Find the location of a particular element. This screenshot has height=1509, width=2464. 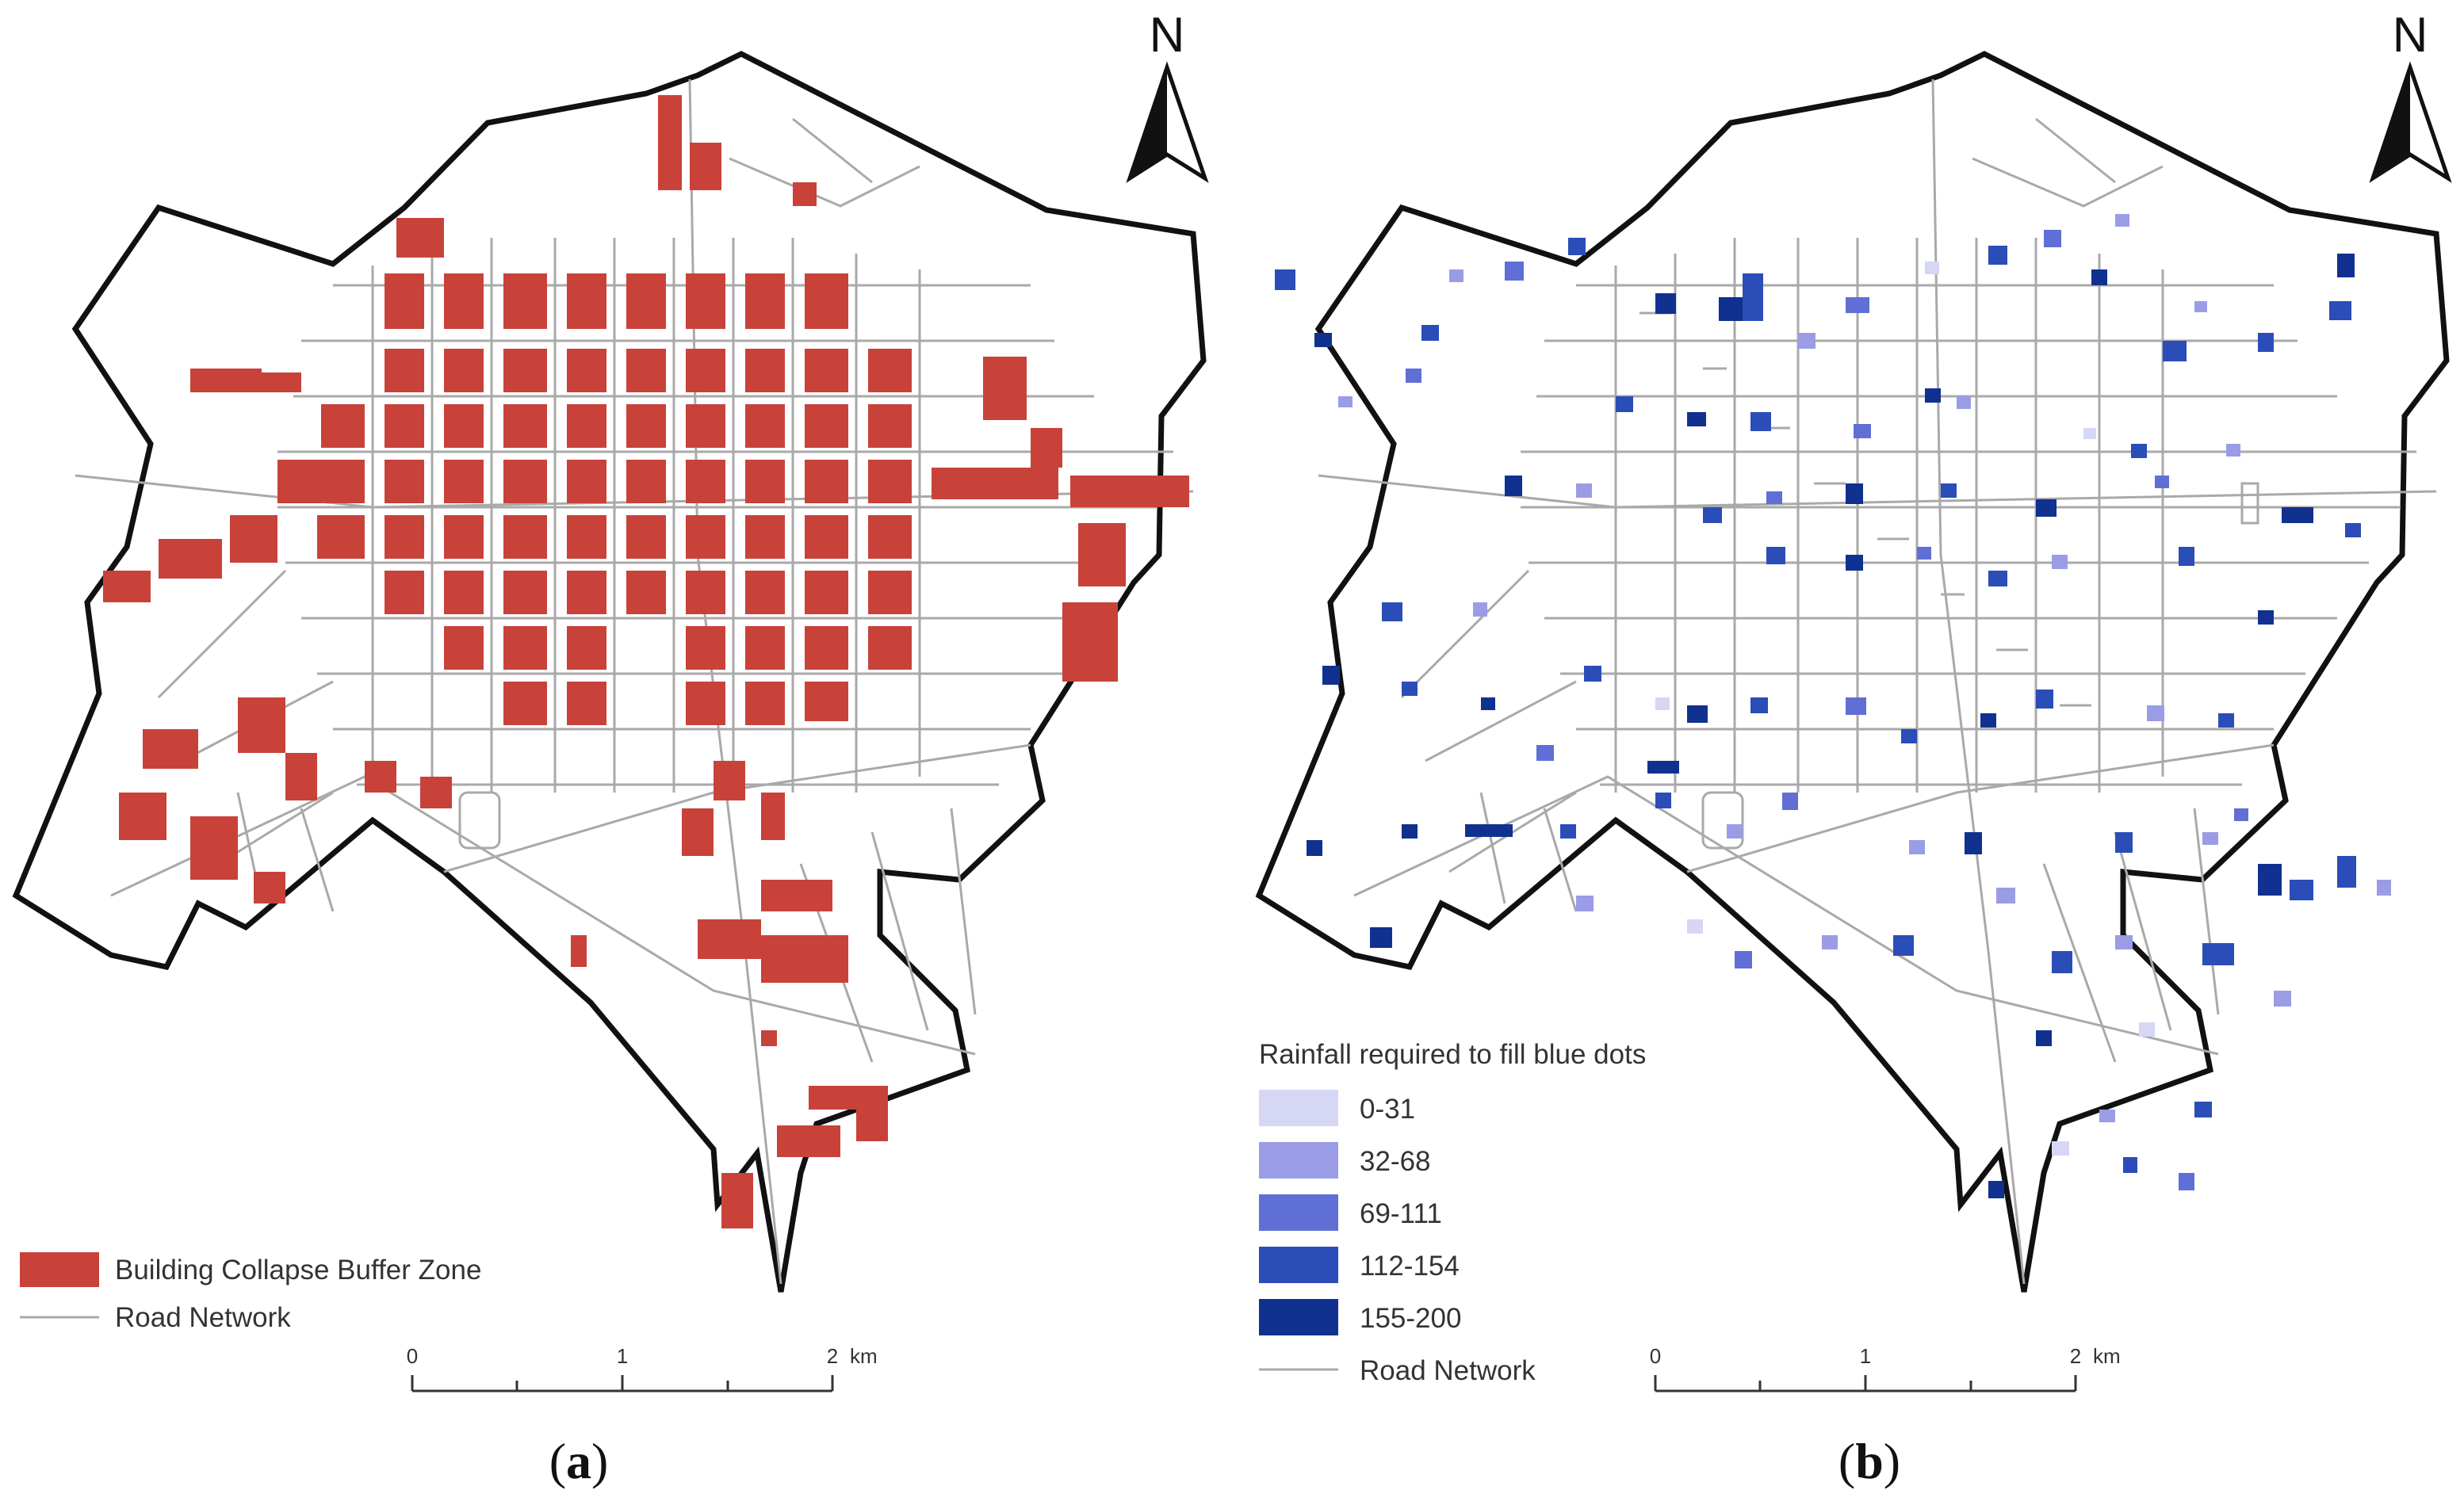

legend-label: Building Collapse Buffer Zone is located at coordinates (298, 1270).